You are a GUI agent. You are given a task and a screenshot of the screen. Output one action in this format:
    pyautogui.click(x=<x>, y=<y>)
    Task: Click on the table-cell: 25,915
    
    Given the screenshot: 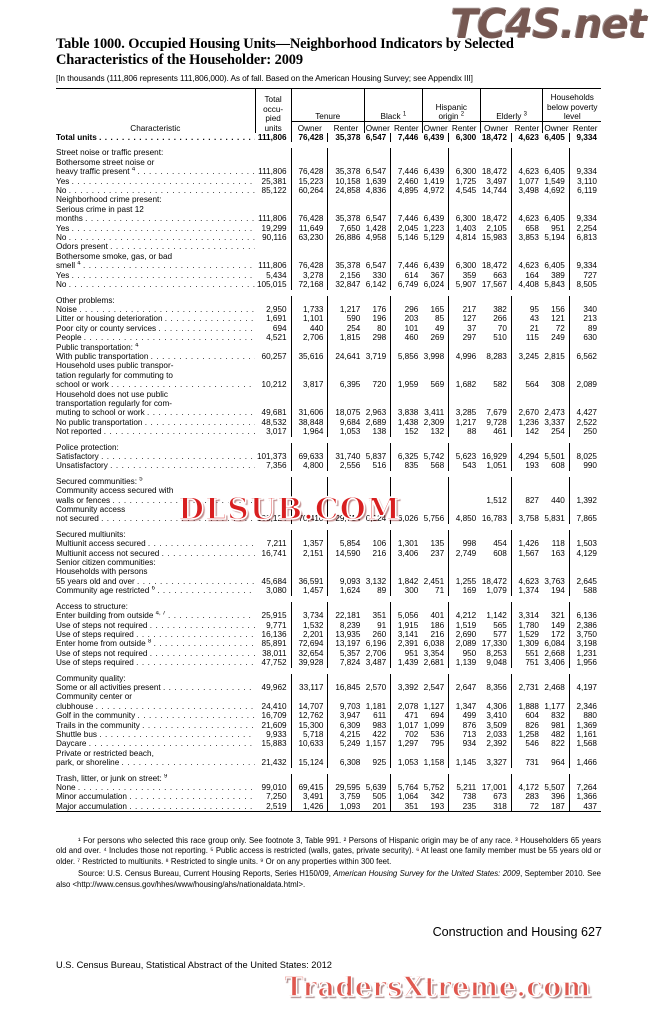 What is the action you would take?
    pyautogui.click(x=274, y=616)
    